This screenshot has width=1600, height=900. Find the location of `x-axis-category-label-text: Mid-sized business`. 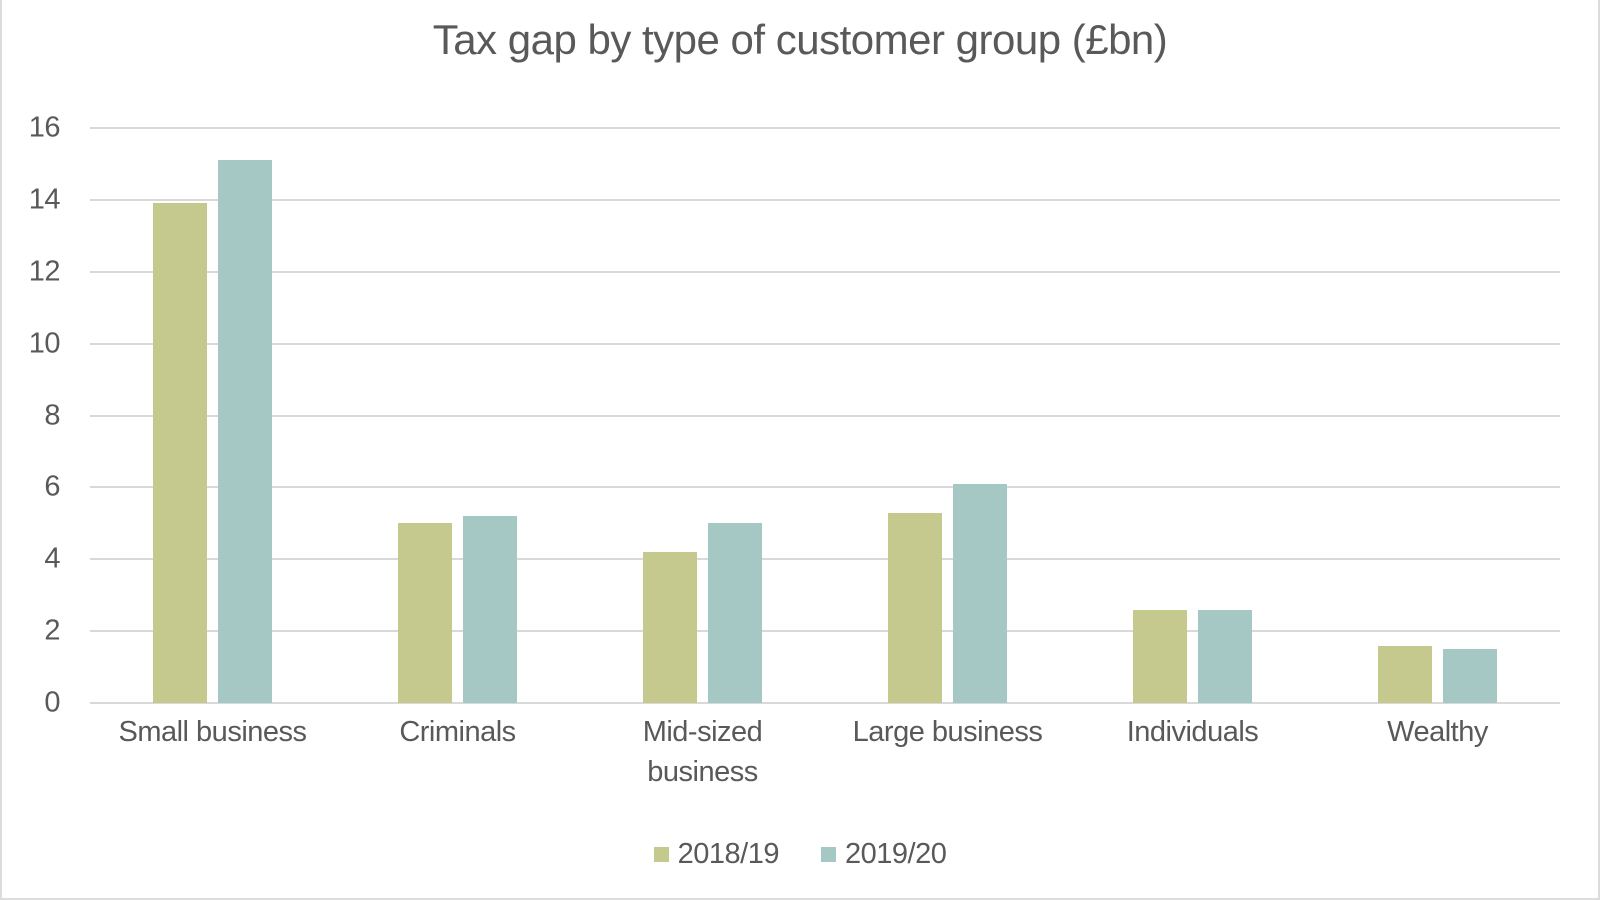

x-axis-category-label-text: Mid-sized business is located at coordinates (702, 752).